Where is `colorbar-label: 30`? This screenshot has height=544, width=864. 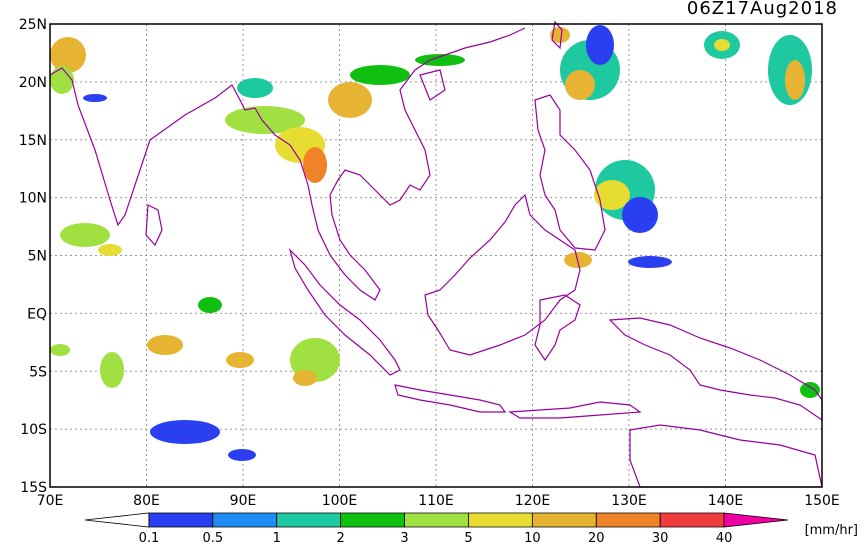
colorbar-label: 30 is located at coordinates (660, 537).